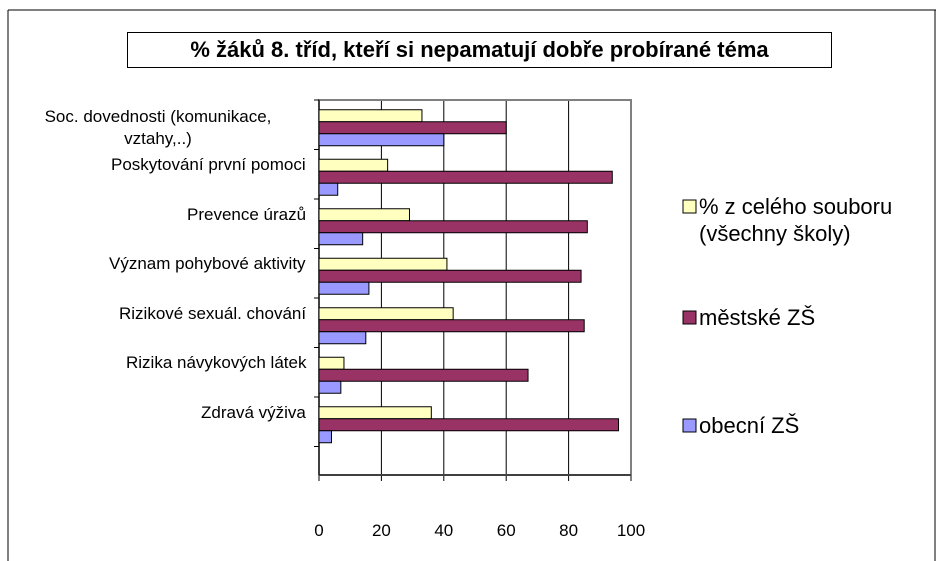 This screenshot has width=939, height=561. Describe the element at coordinates (216, 363) in the screenshot. I see `y-tick-label: Rizika návykových látek` at that location.